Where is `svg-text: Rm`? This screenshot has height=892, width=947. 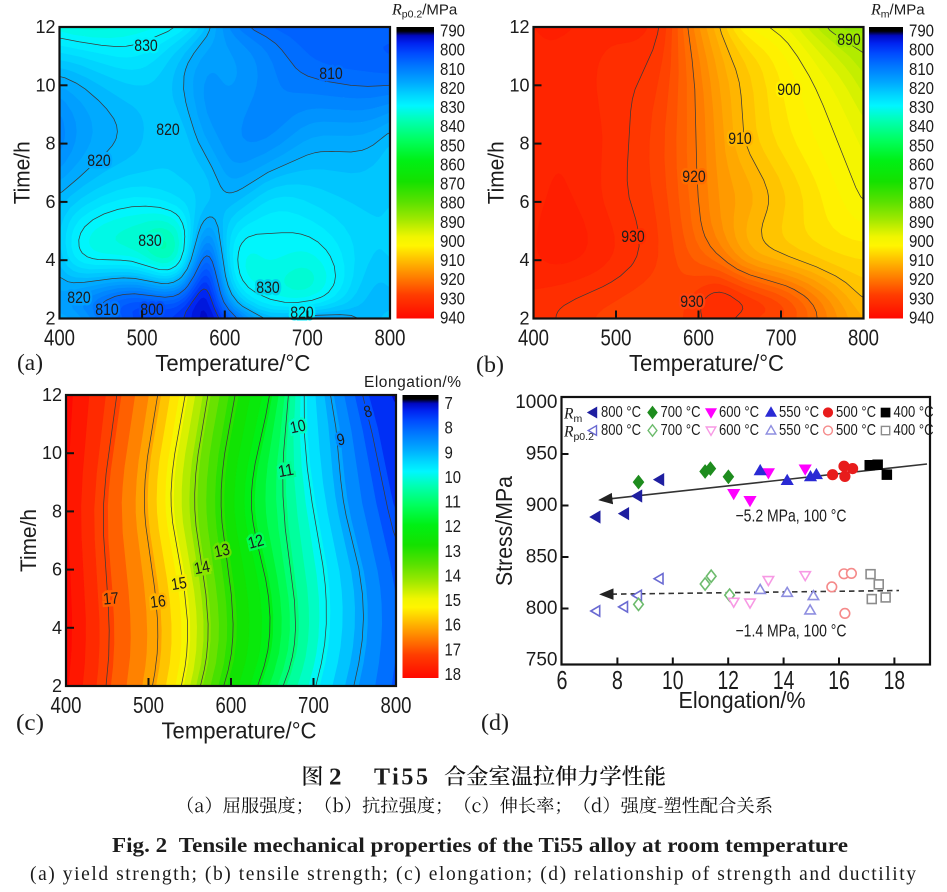 svg-text: Rm is located at coordinates (572, 416).